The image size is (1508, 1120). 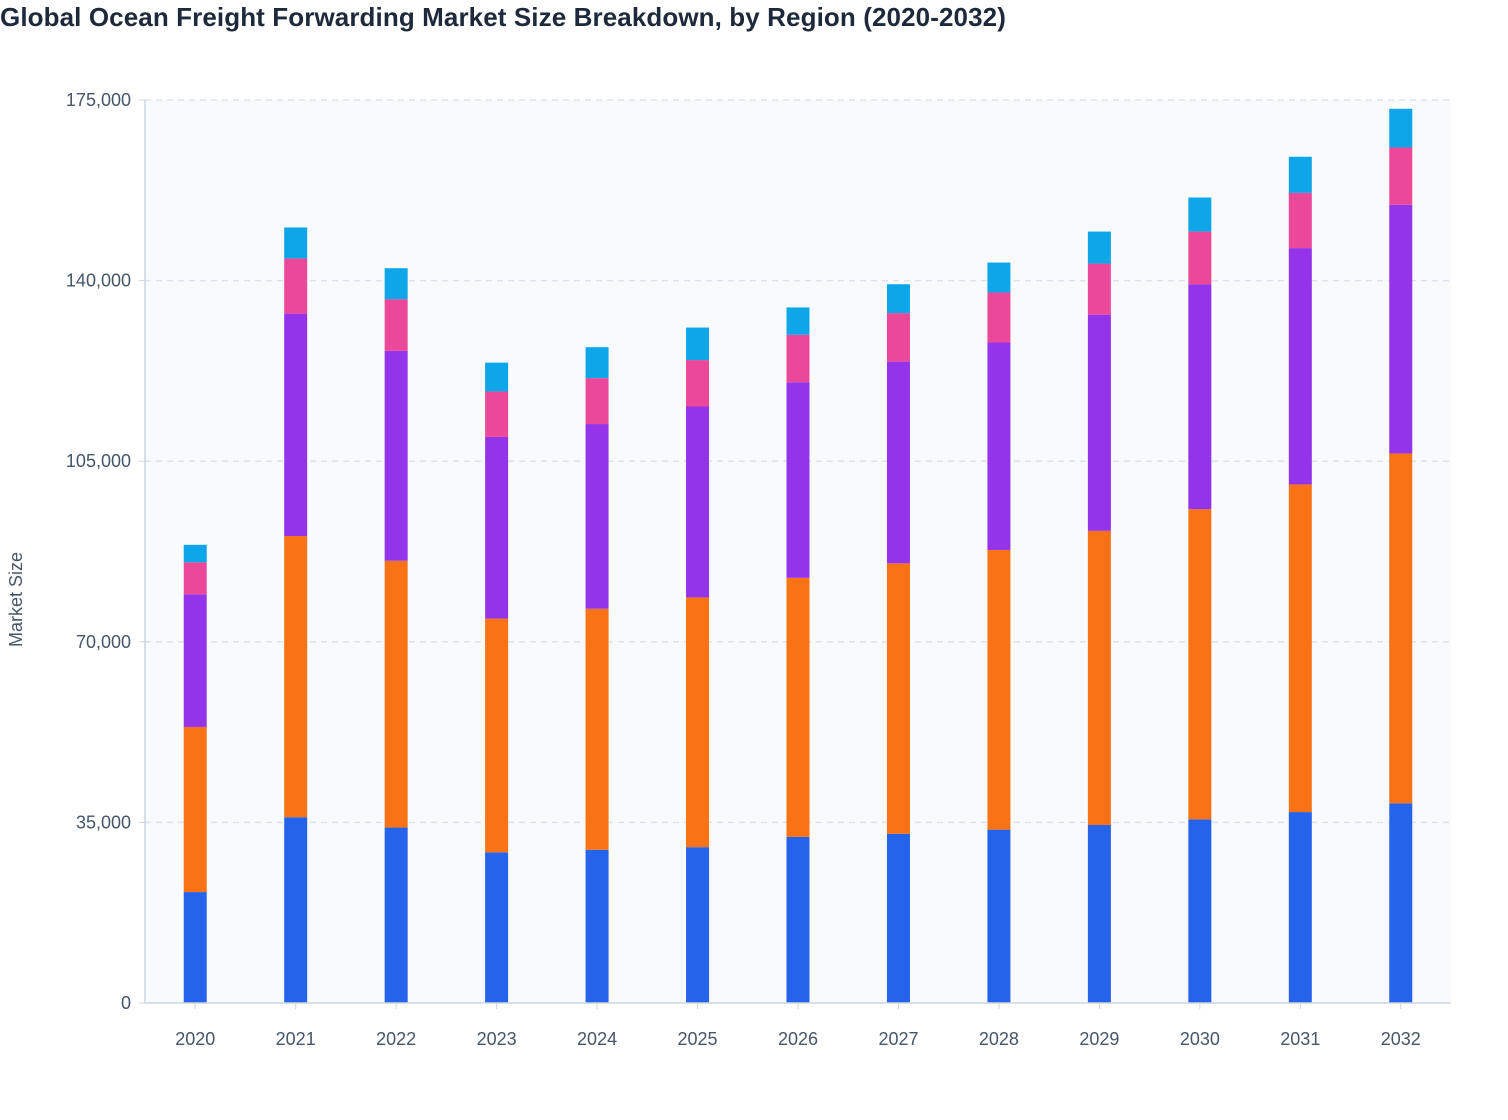 I want to click on bar-segment-2032-s1, so click(x=1401, y=903).